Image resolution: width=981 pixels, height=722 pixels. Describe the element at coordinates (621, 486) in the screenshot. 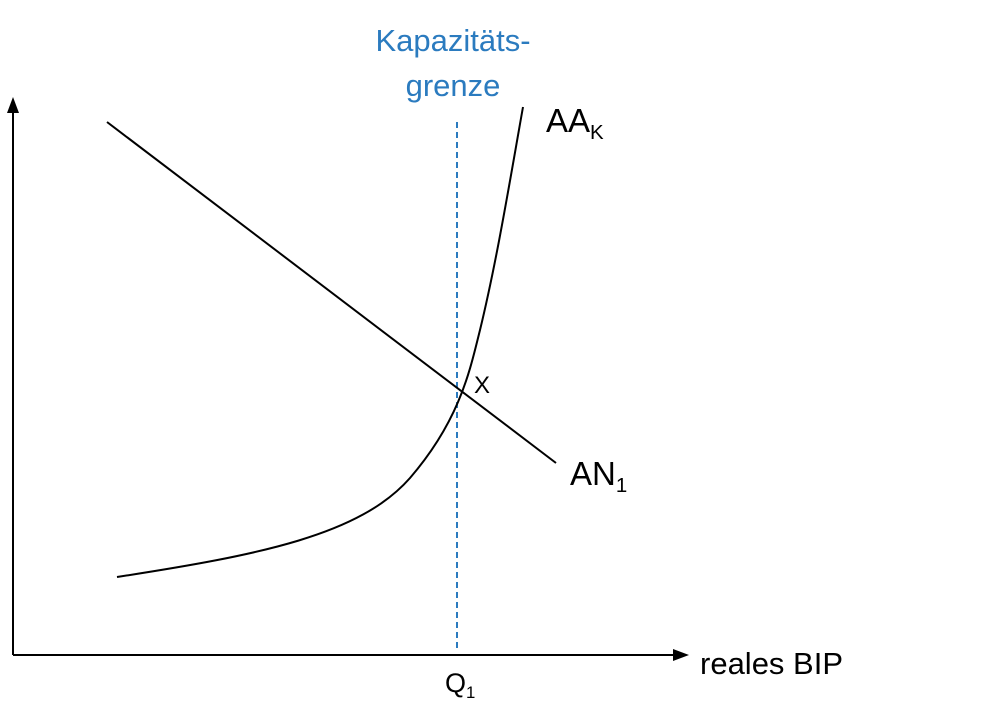

I see `demand-curve-label-sub: 1` at that location.